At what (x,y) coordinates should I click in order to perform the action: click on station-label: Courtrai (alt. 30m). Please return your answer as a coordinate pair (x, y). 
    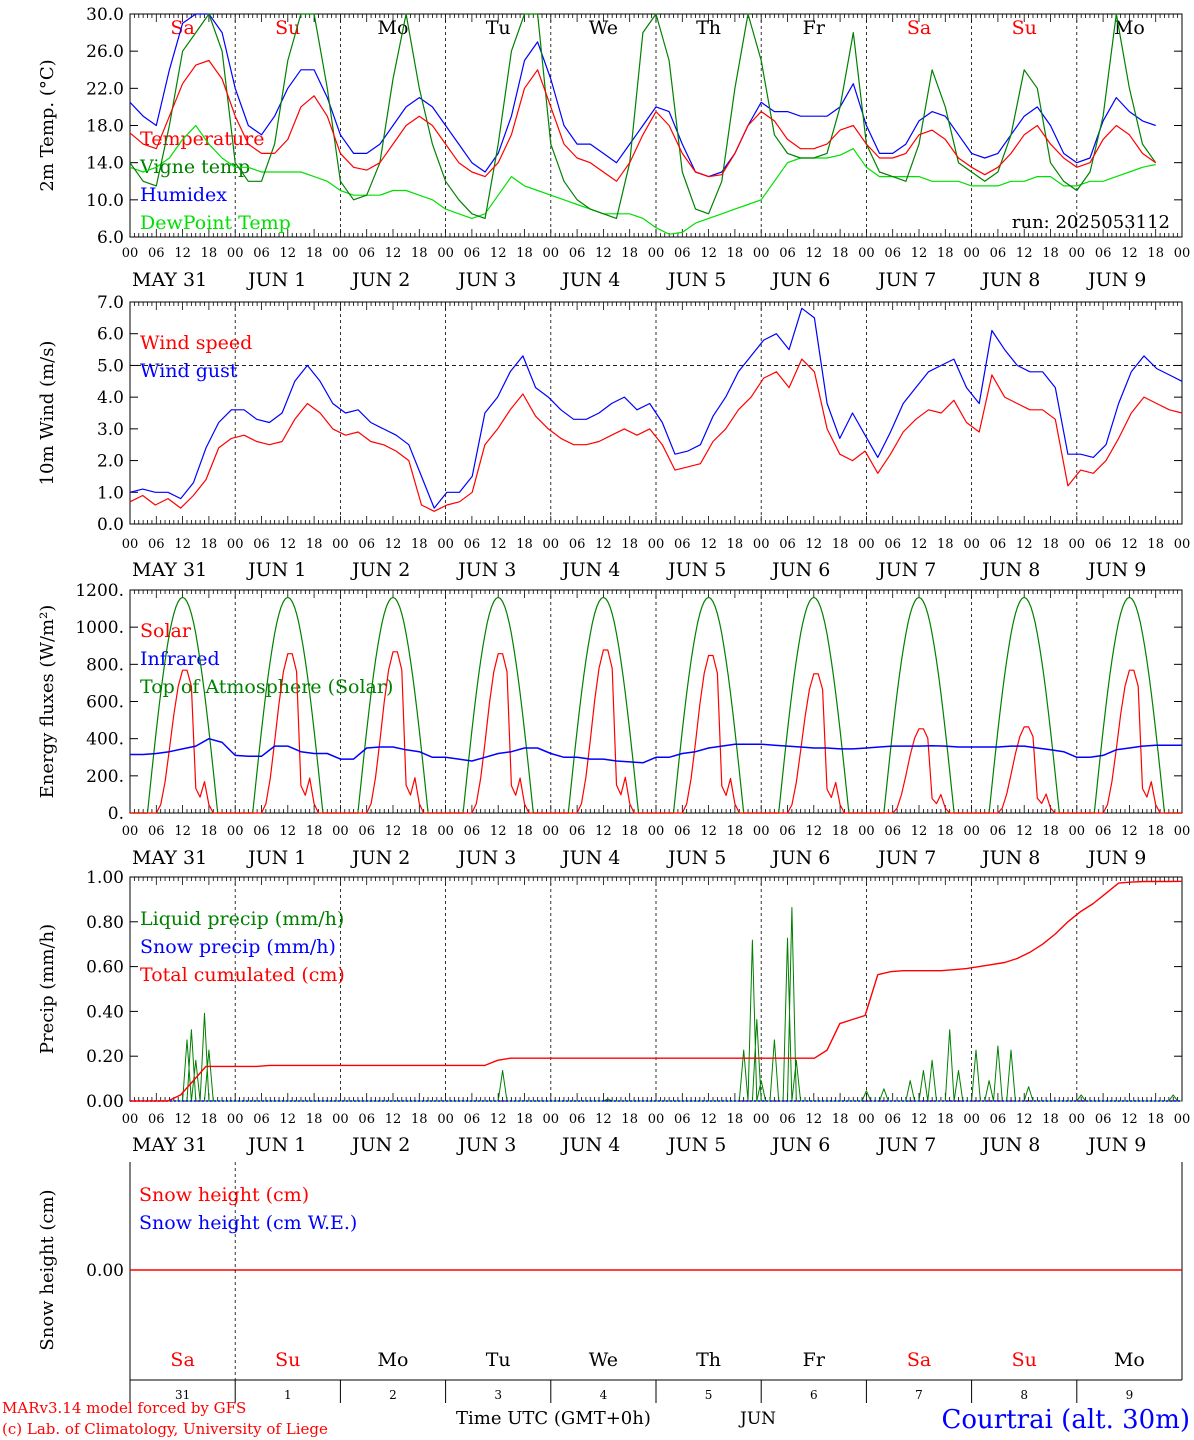
    Looking at the image, I should click on (1066, 1420).